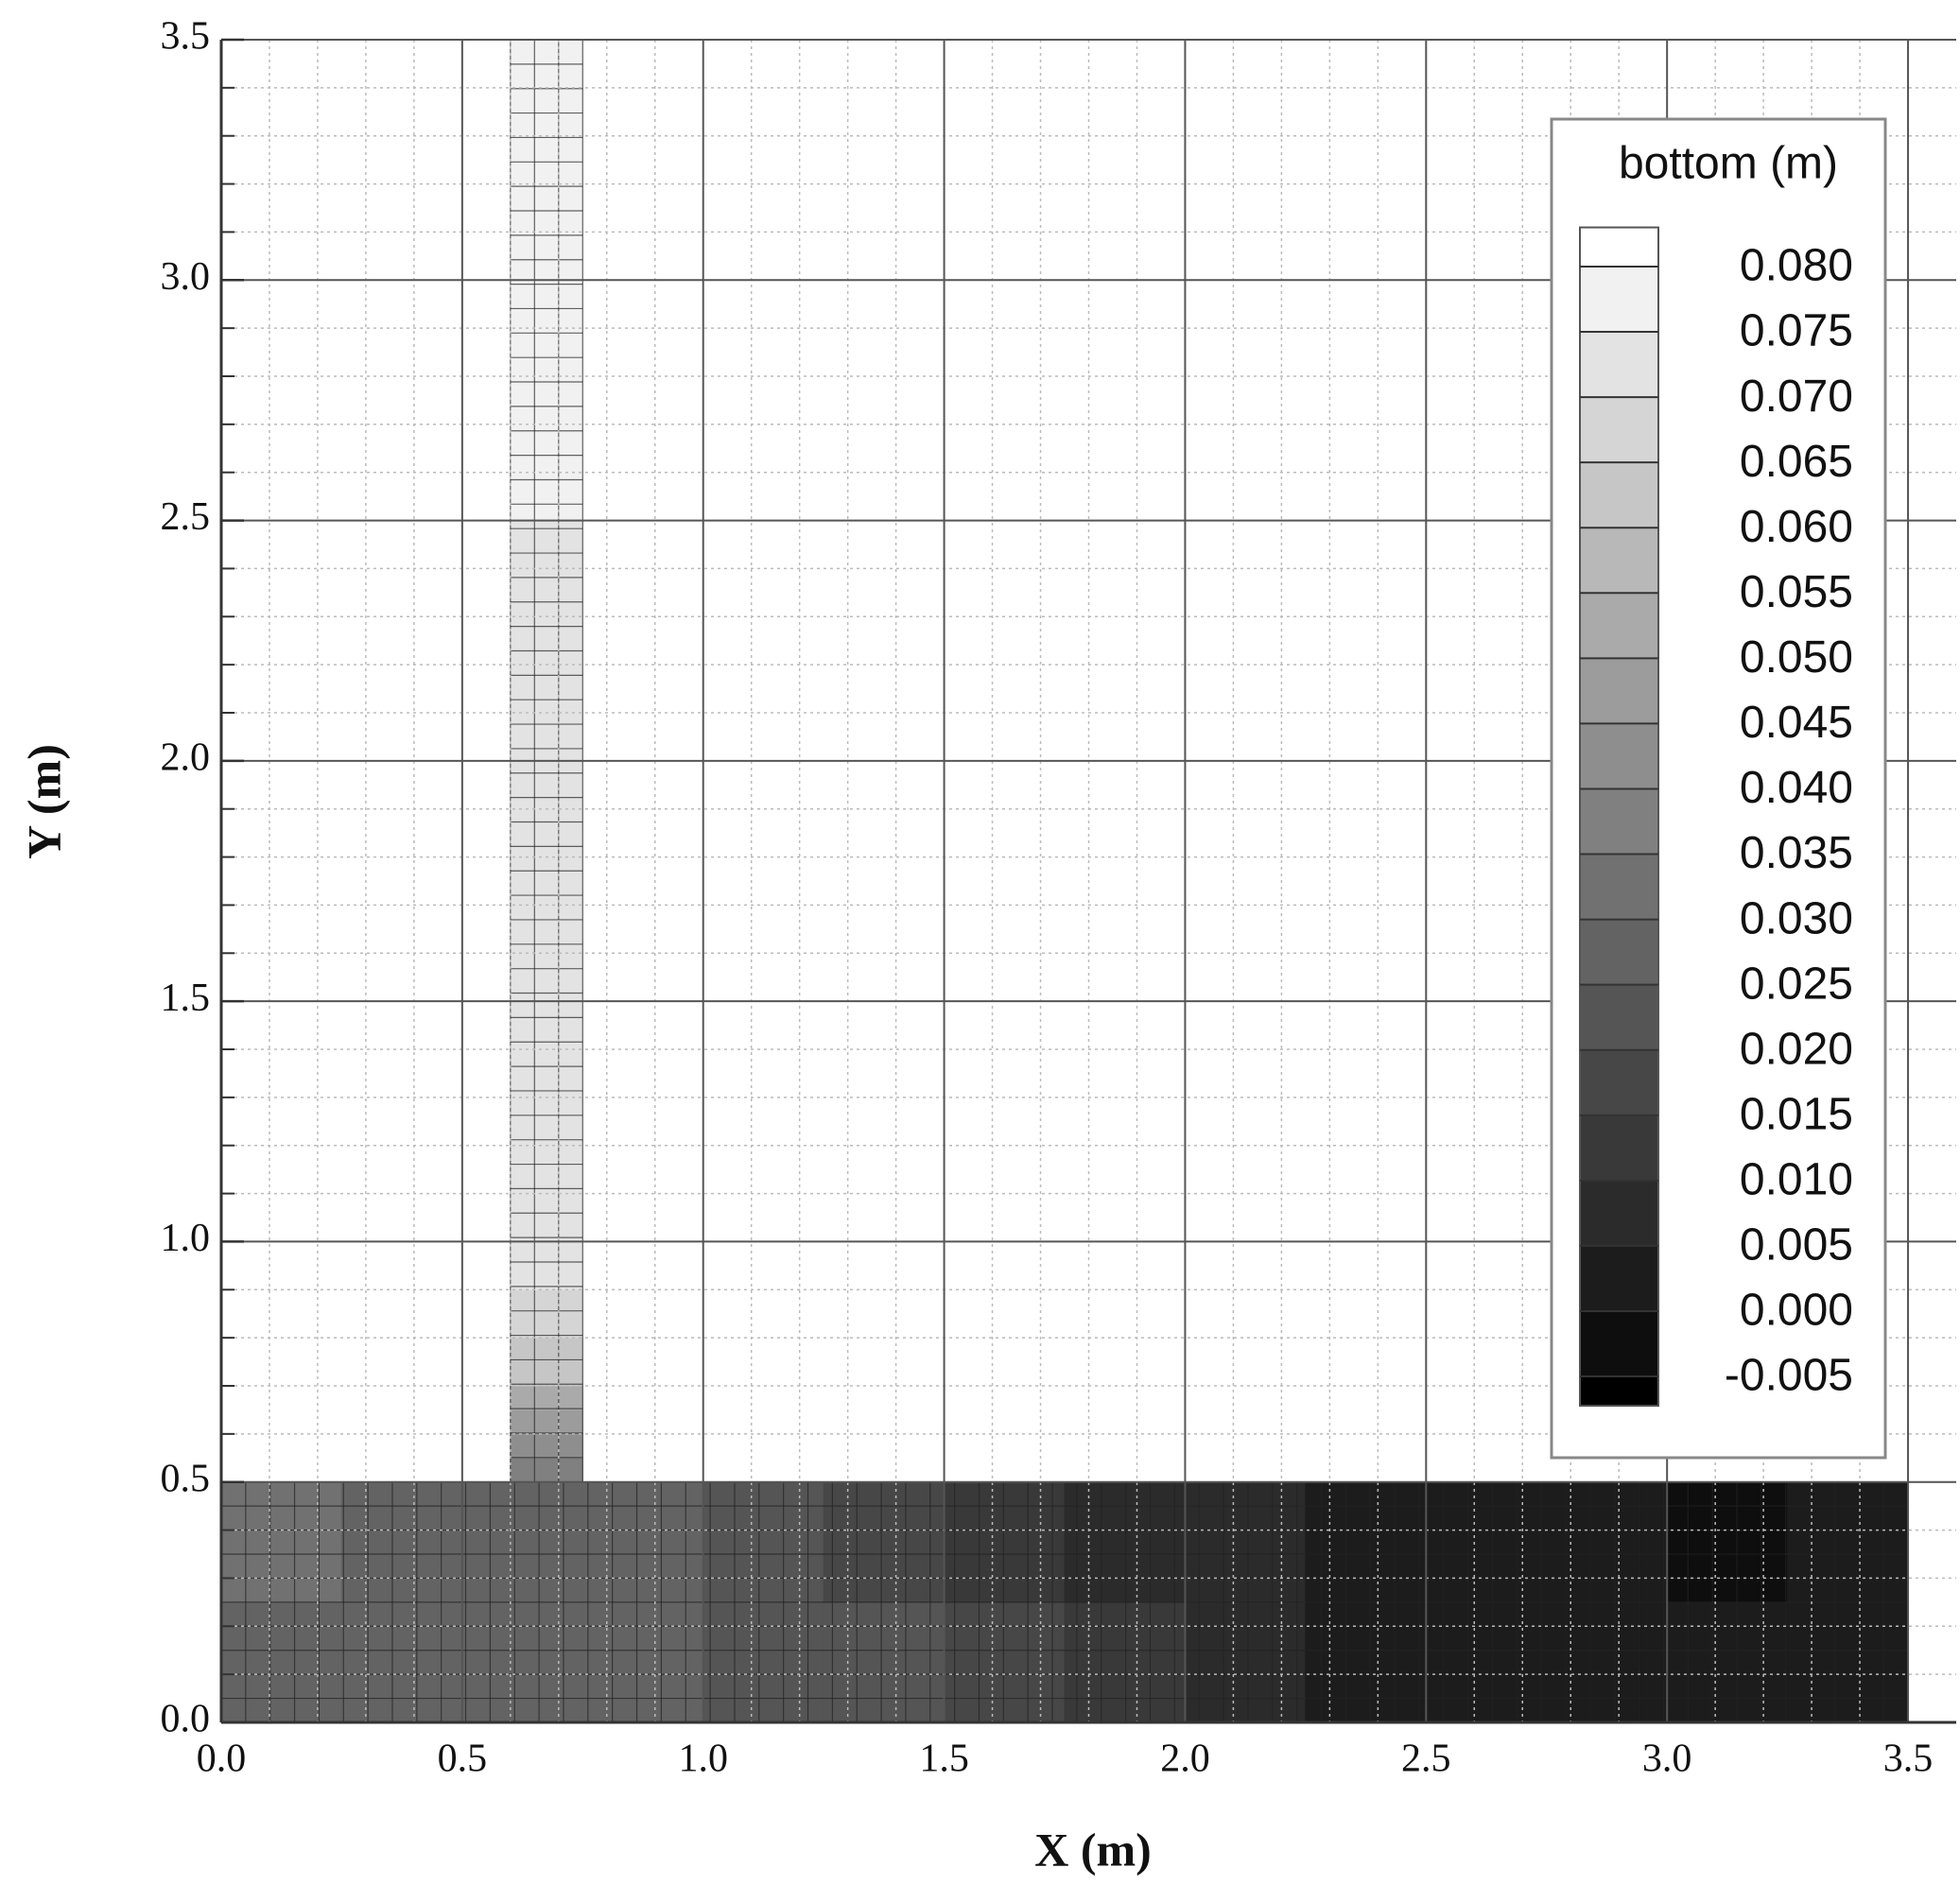 The height and width of the screenshot is (1902, 1960). I want to click on y-tick-label: 3.5, so click(186, 37).